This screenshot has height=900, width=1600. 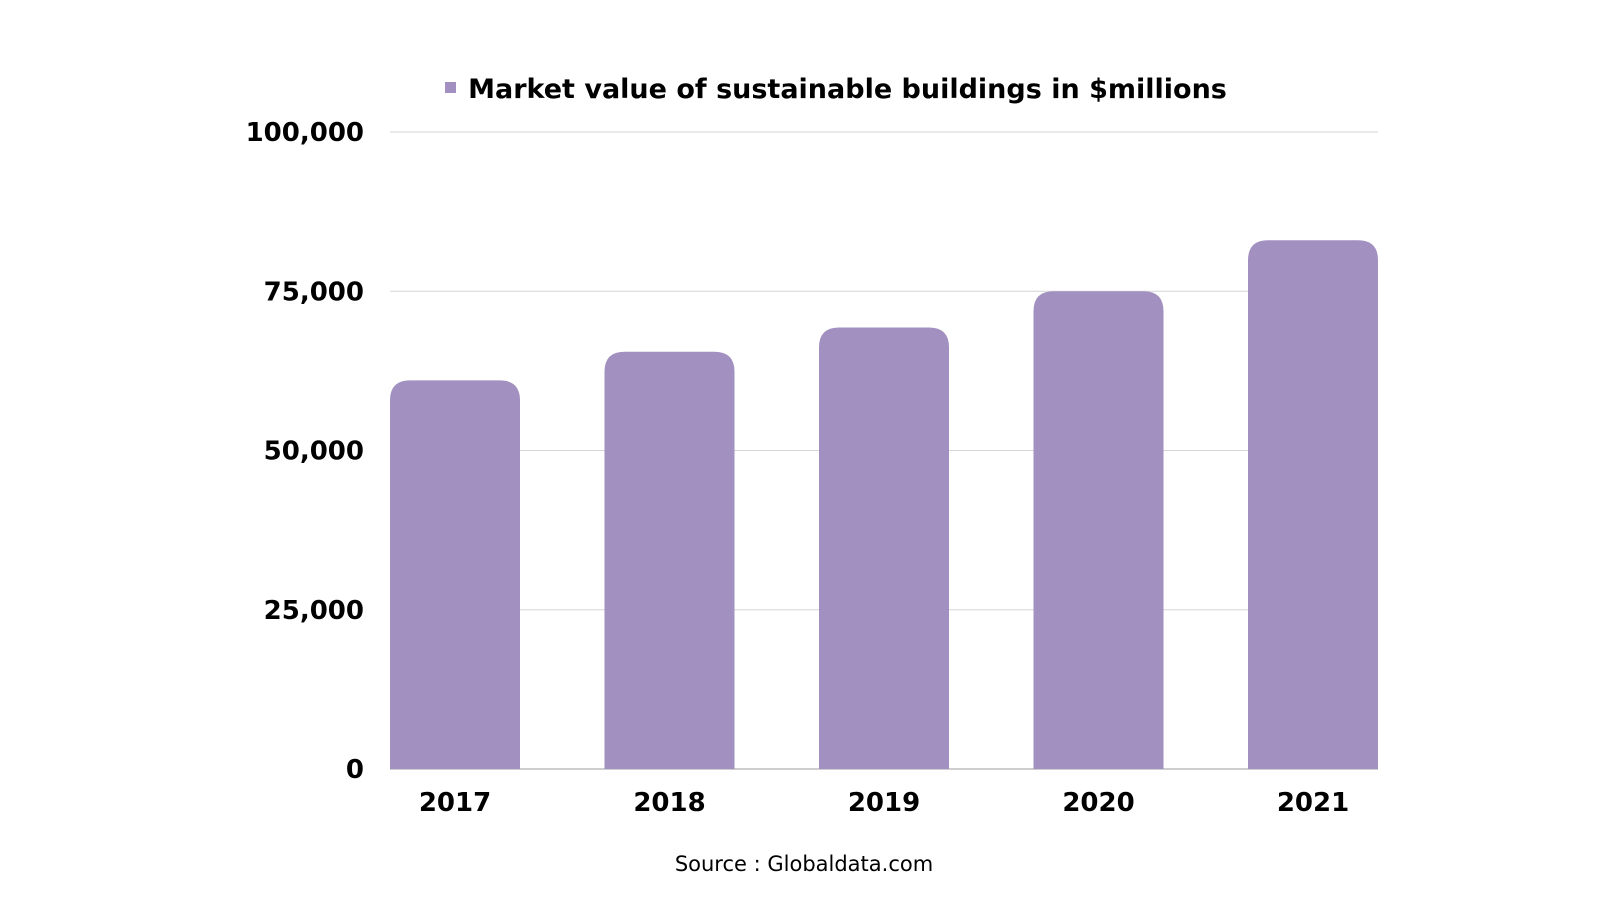 I want to click on x-tick-label: 2021, so click(x=1313, y=803).